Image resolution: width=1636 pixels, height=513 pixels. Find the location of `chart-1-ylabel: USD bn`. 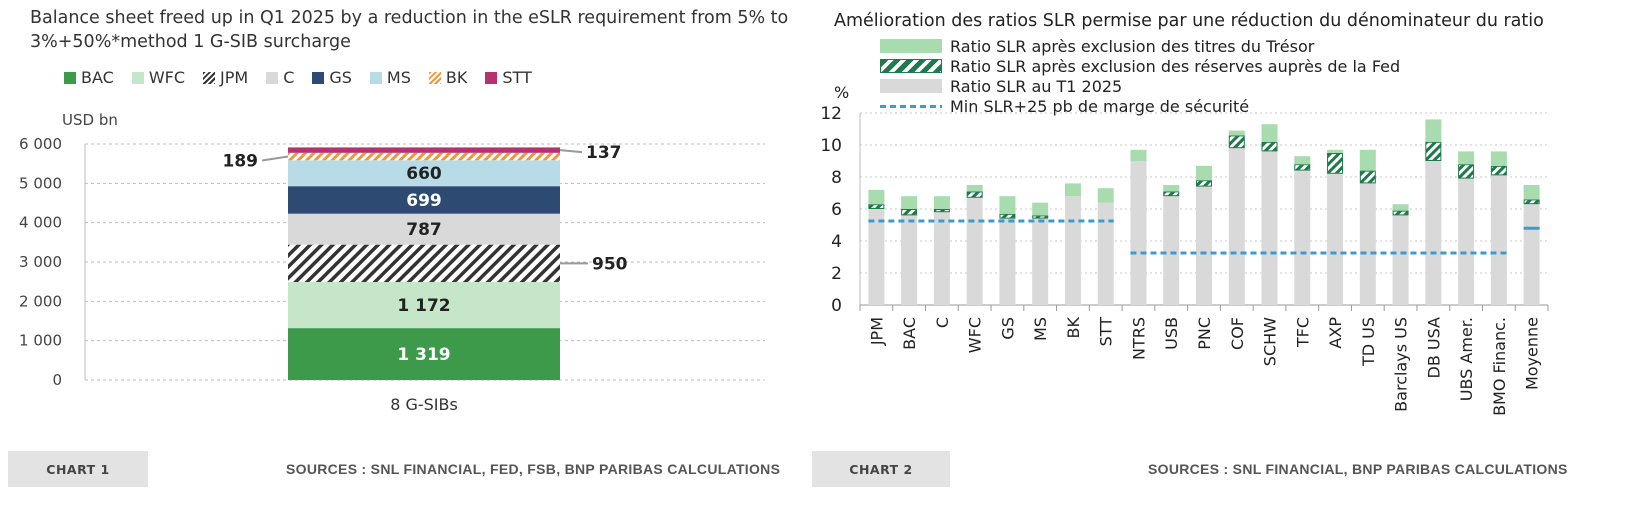

chart-1-ylabel: USD bn is located at coordinates (90, 120).